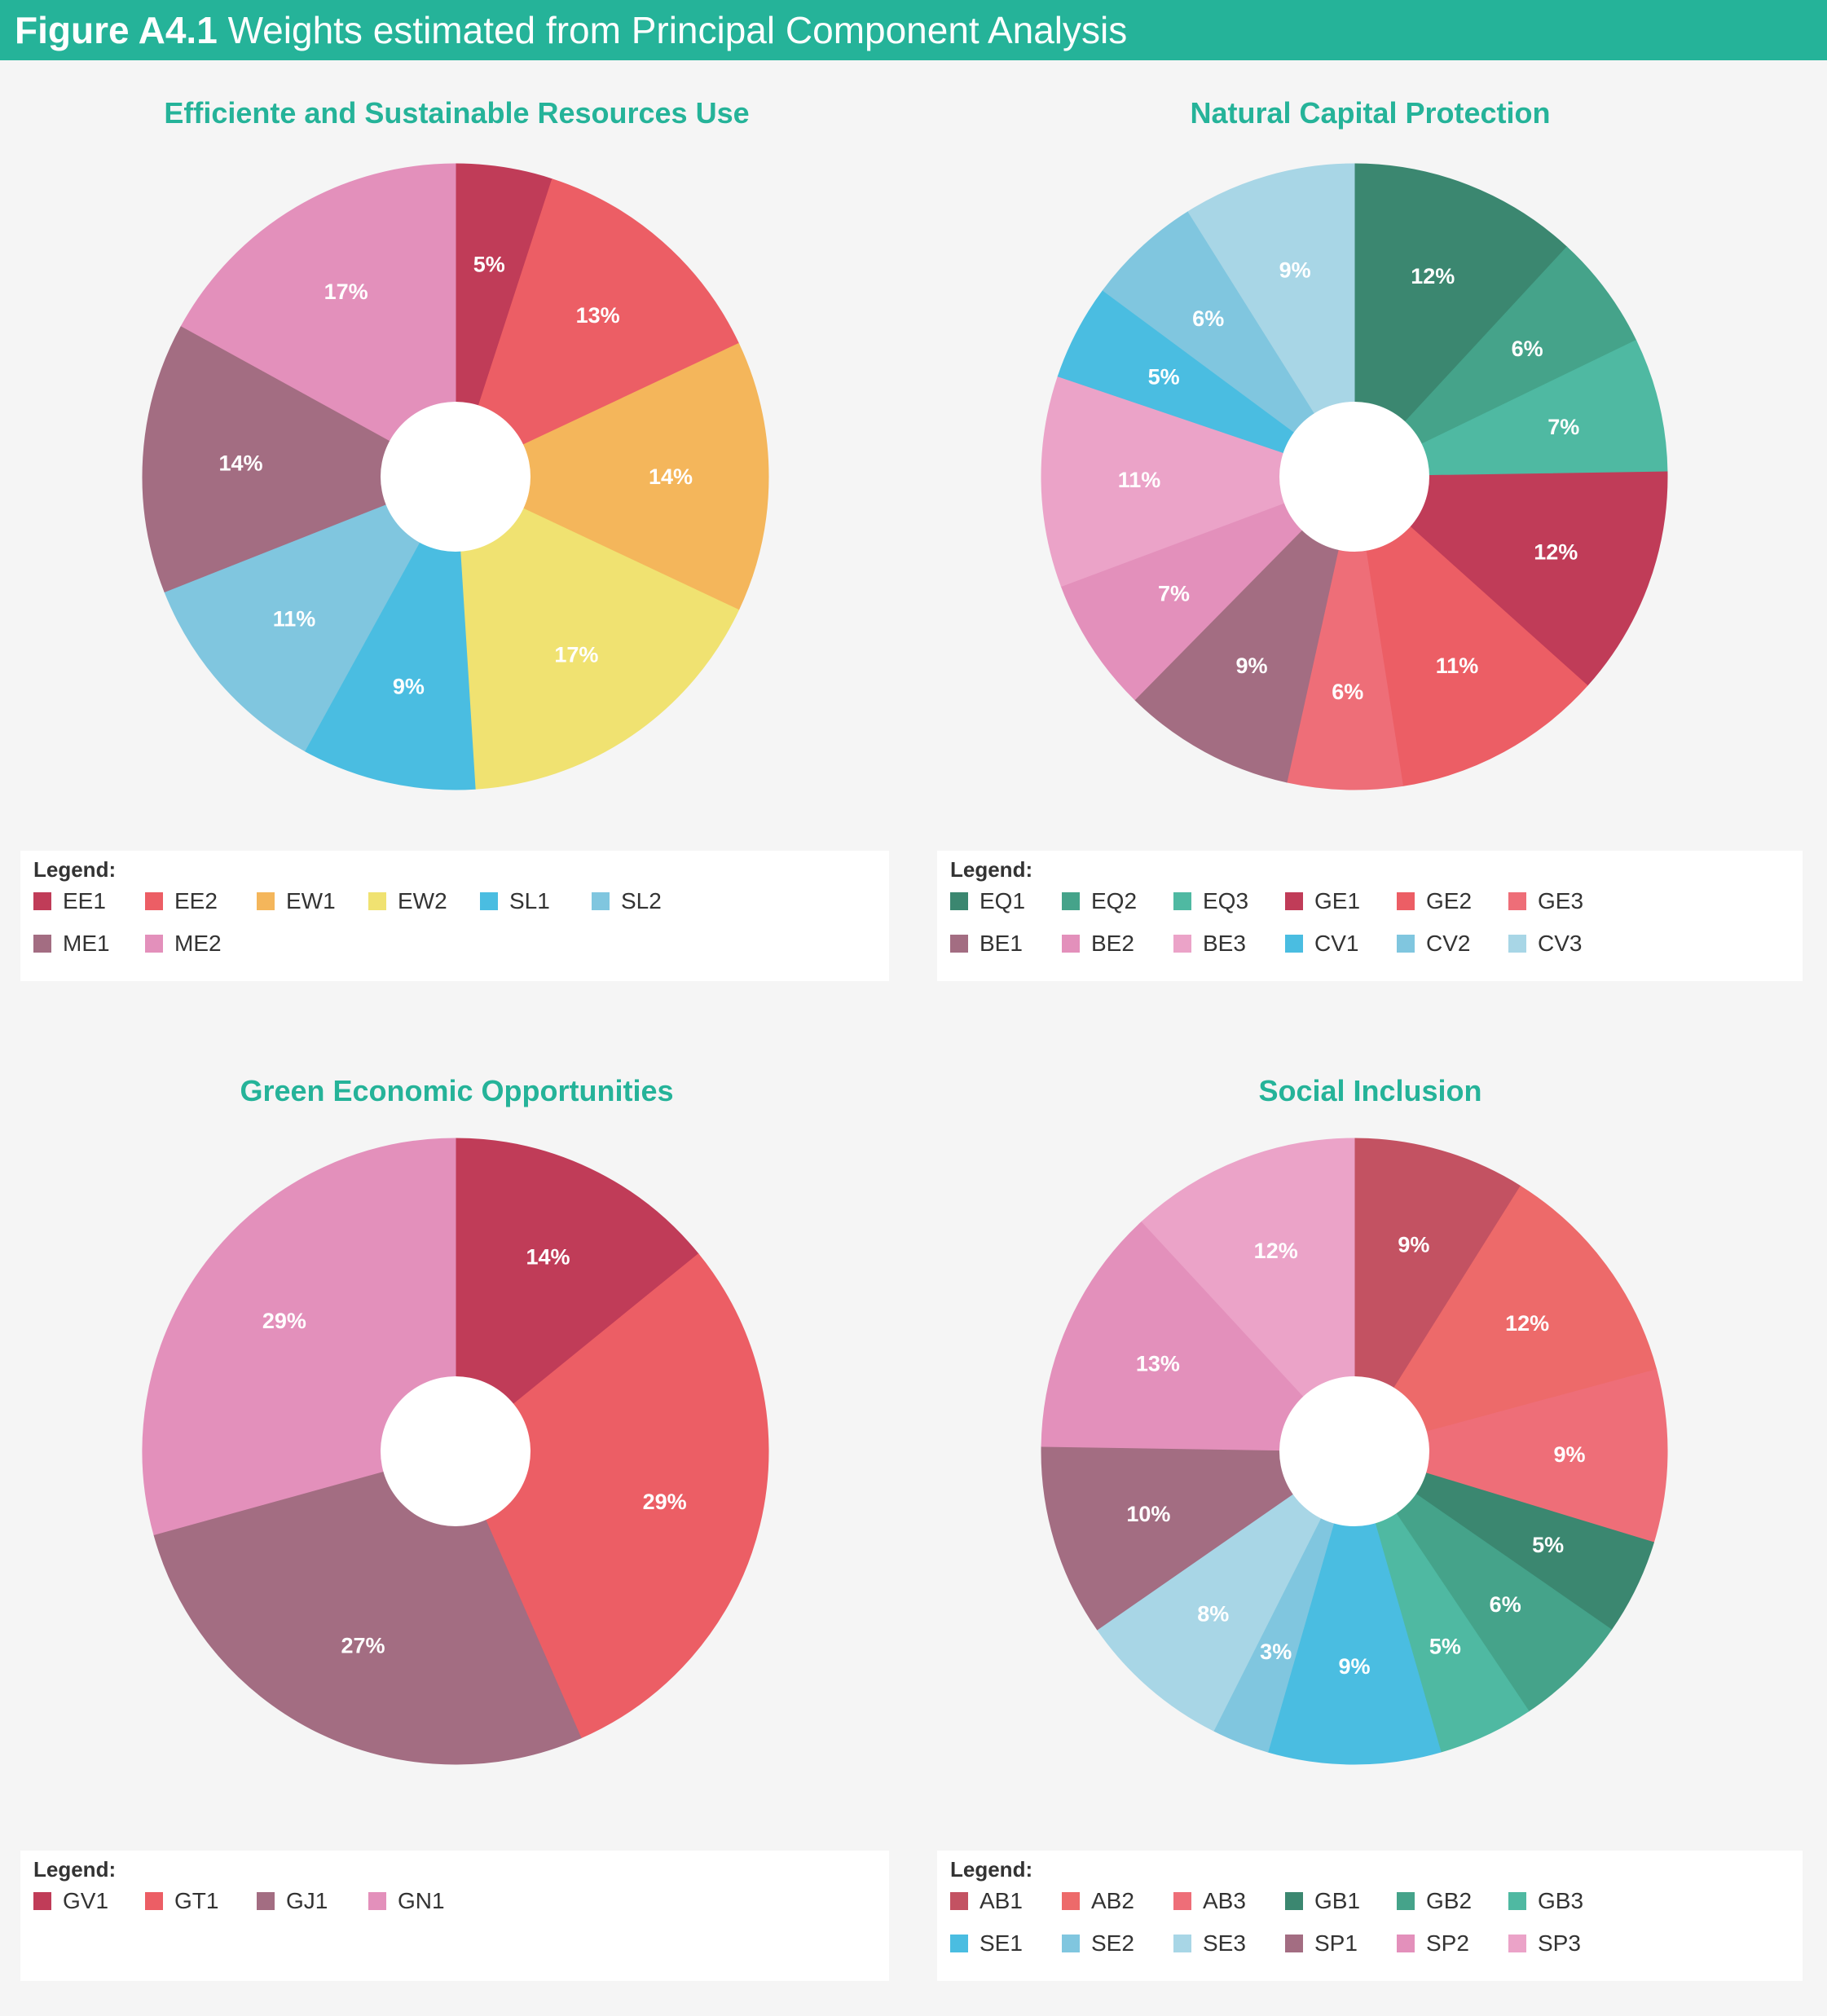 The image size is (1827, 2016). Describe the element at coordinates (1248, 1296) in the screenshot. I see `pie-slice-sp3` at that location.